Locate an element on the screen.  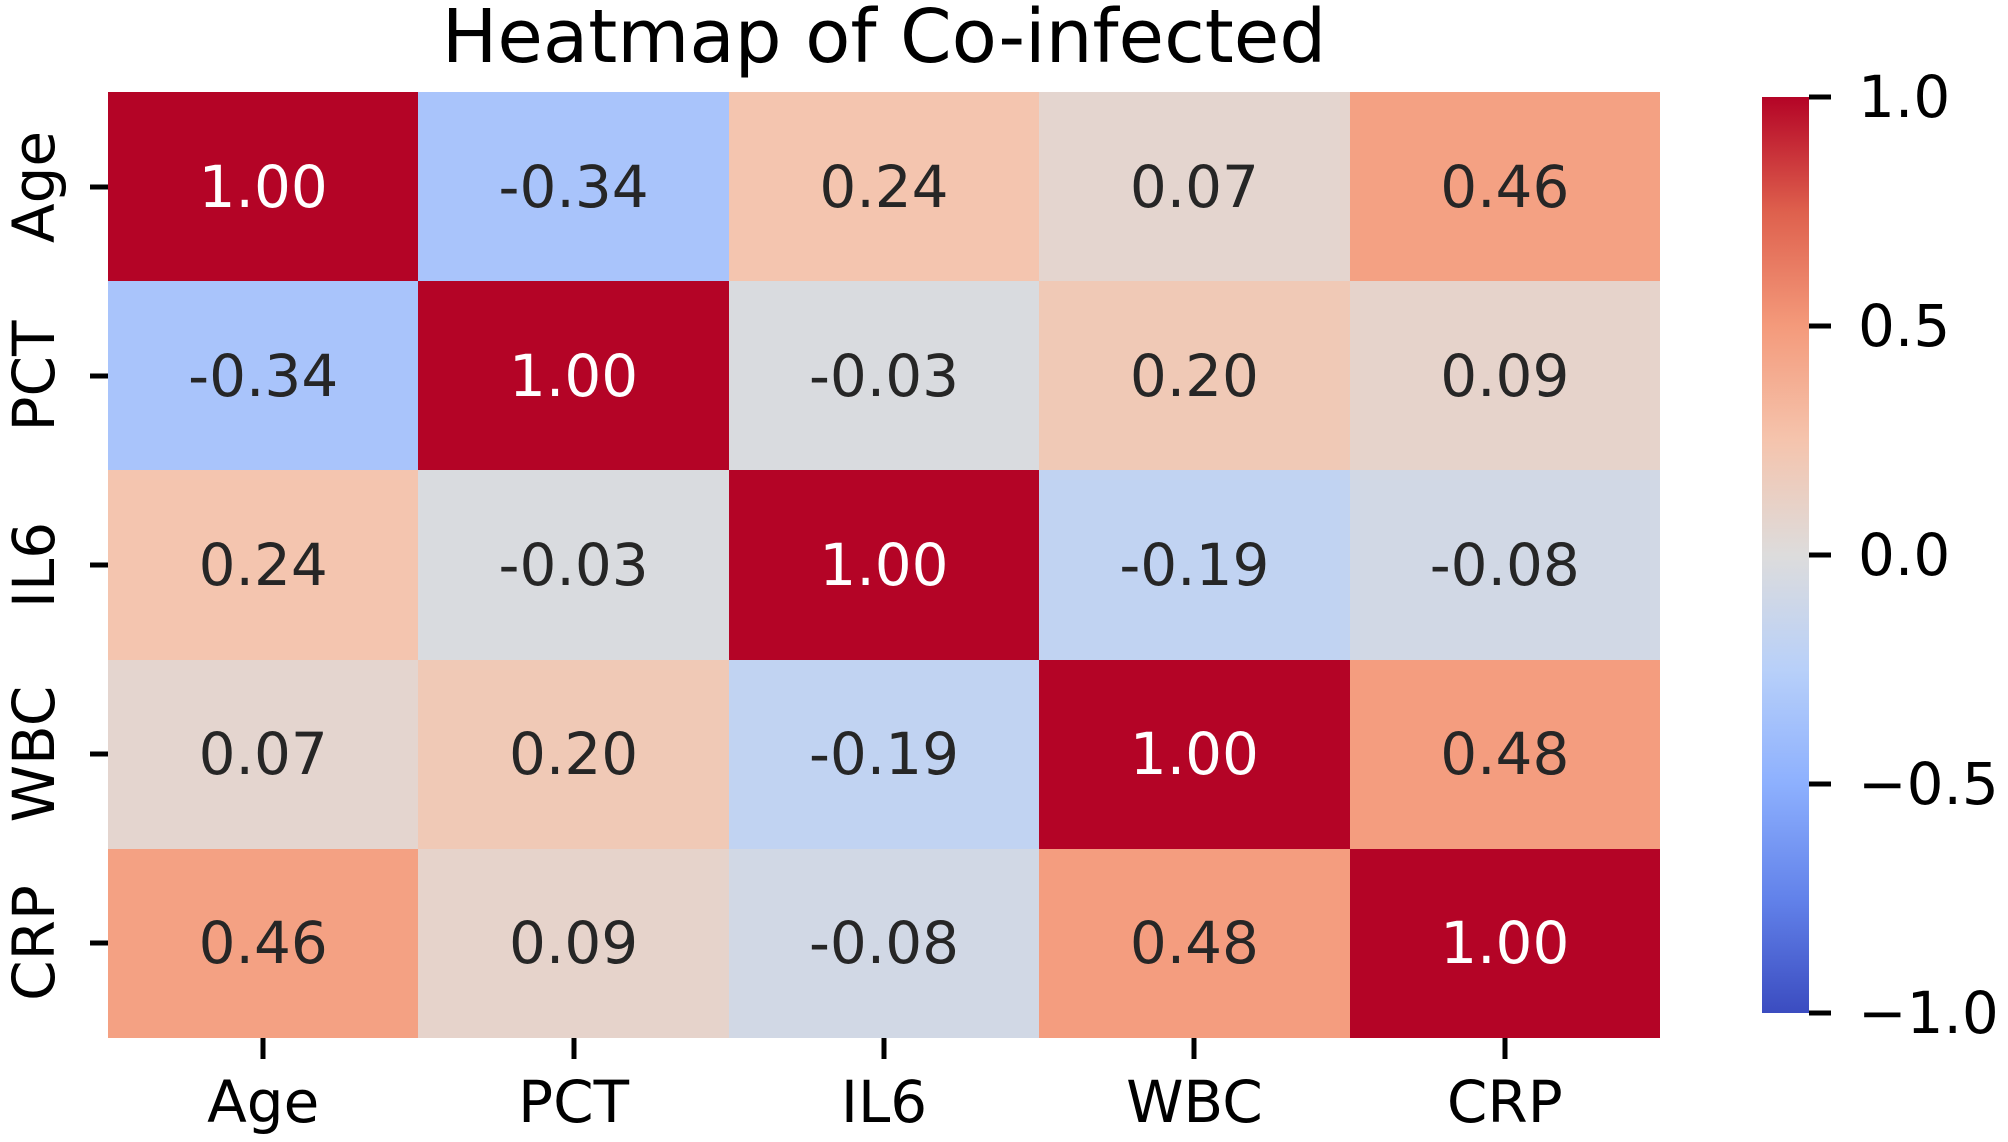
colorbar-tick-label: −0.5 is located at coordinates (1928, 784).